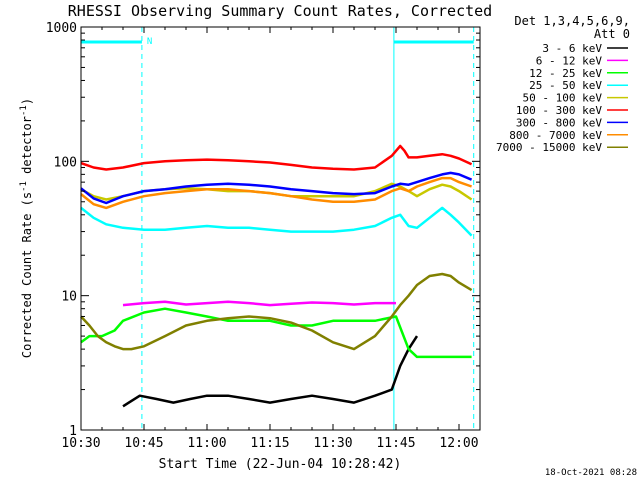  Describe the element at coordinates (65, 162) in the screenshot. I see `y-tick-label: 100` at that location.